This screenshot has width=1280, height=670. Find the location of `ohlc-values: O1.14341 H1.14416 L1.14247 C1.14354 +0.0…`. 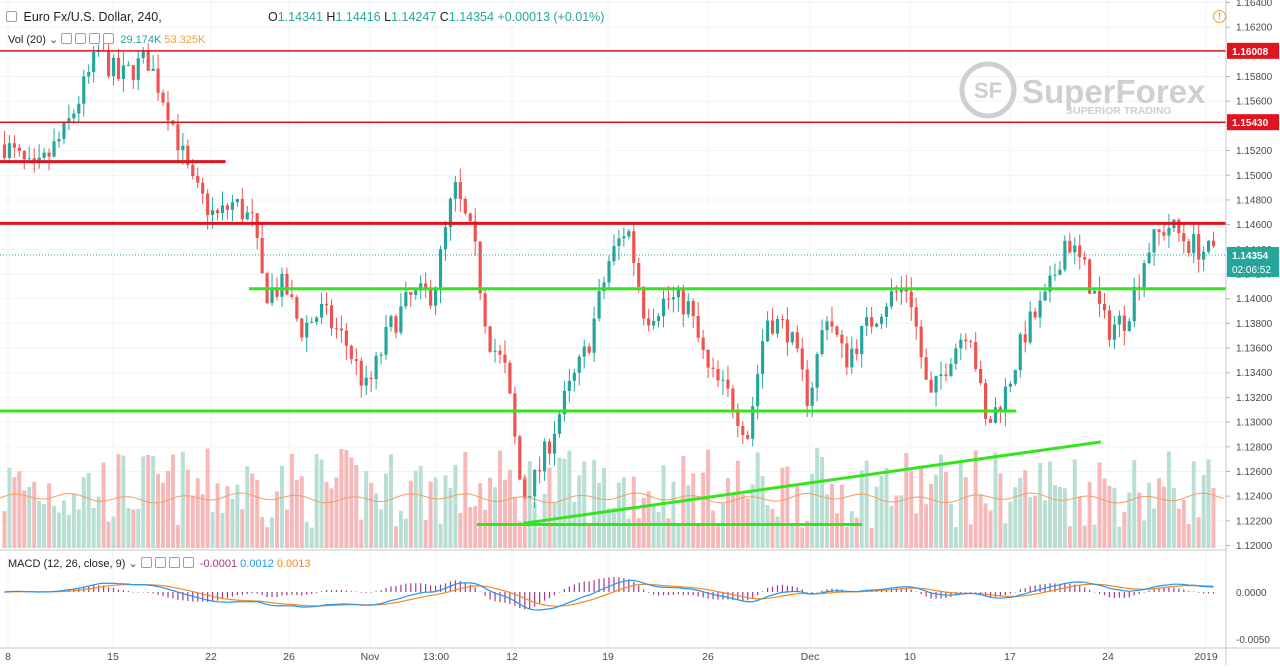

ohlc-values: O1.14341 H1.14416 L1.14247 C1.14354 +0.0… is located at coordinates (436, 17).